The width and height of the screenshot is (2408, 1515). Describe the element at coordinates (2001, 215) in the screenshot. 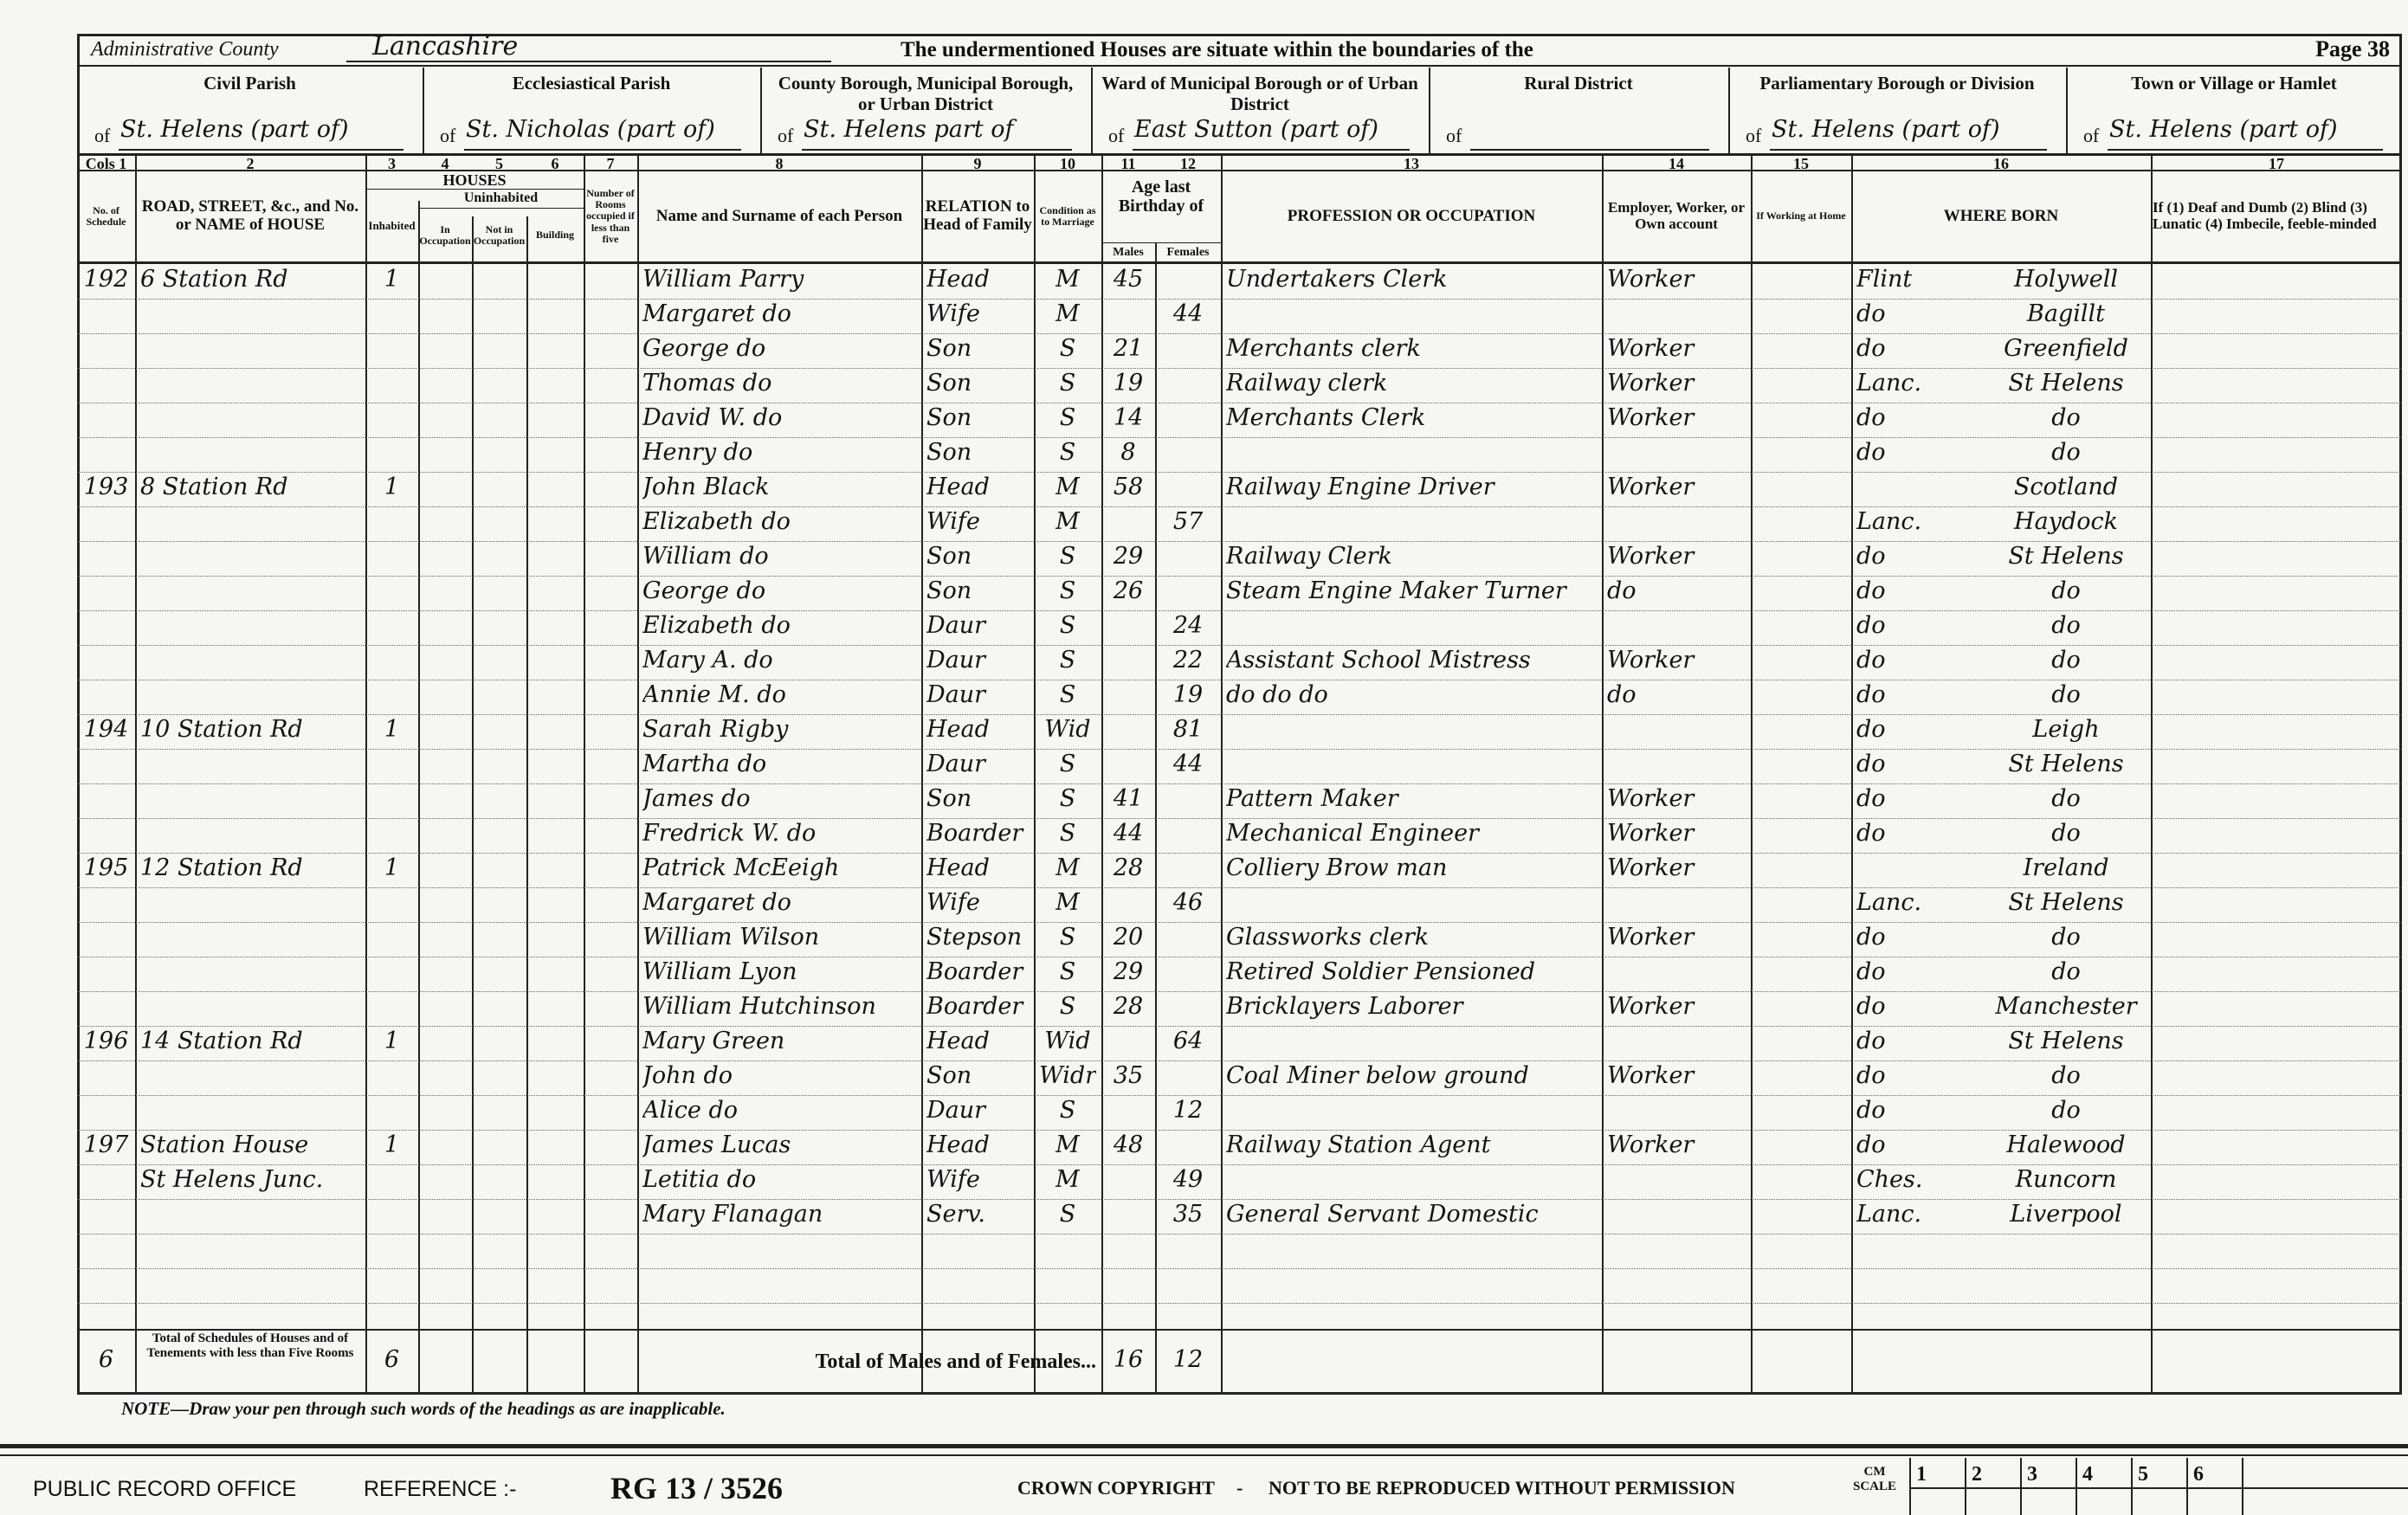

I see `column-heading: WHERE BORN` at that location.